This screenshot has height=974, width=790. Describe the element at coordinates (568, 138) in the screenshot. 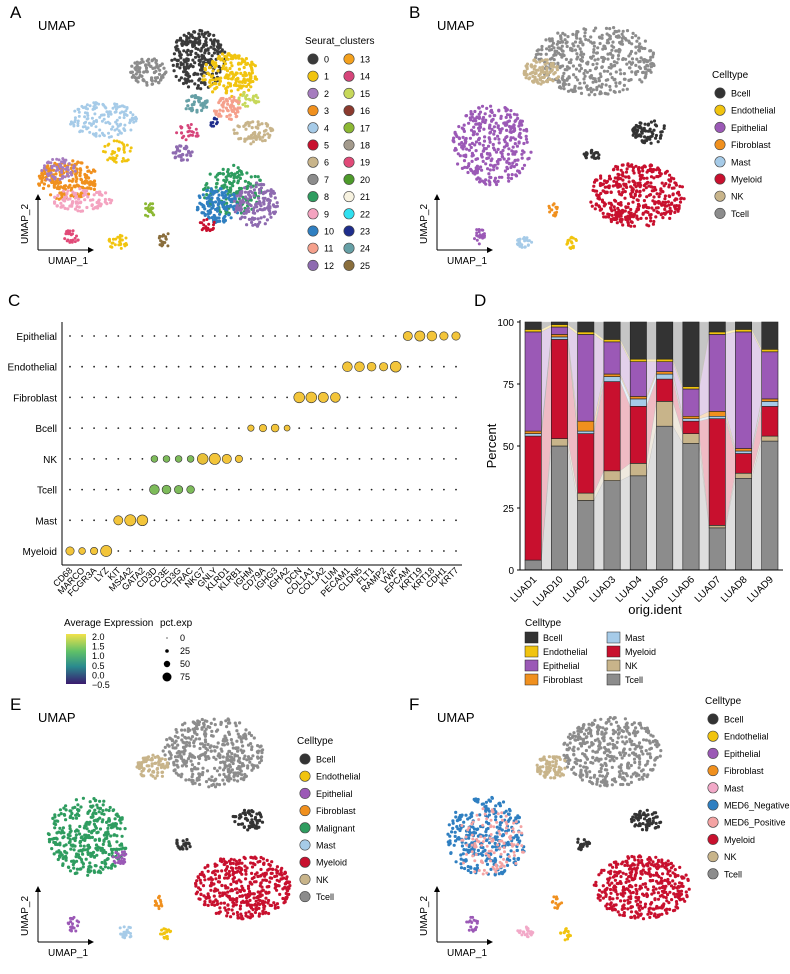

I see `umap-points` at that location.